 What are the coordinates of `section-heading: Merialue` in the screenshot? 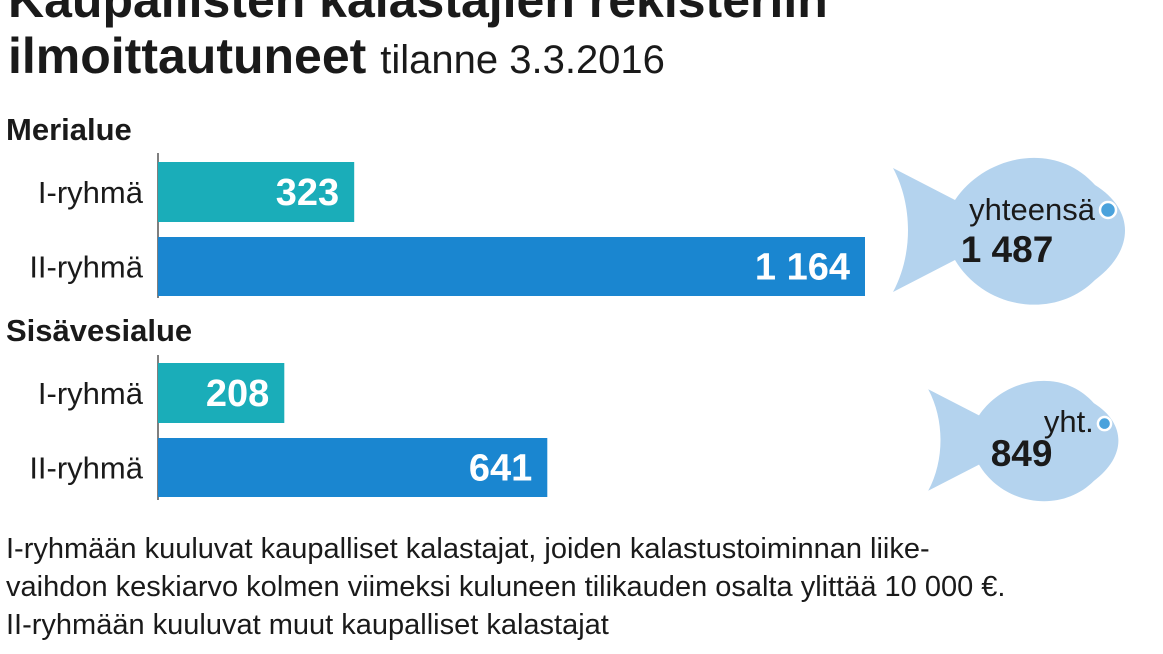 It's located at (69, 129).